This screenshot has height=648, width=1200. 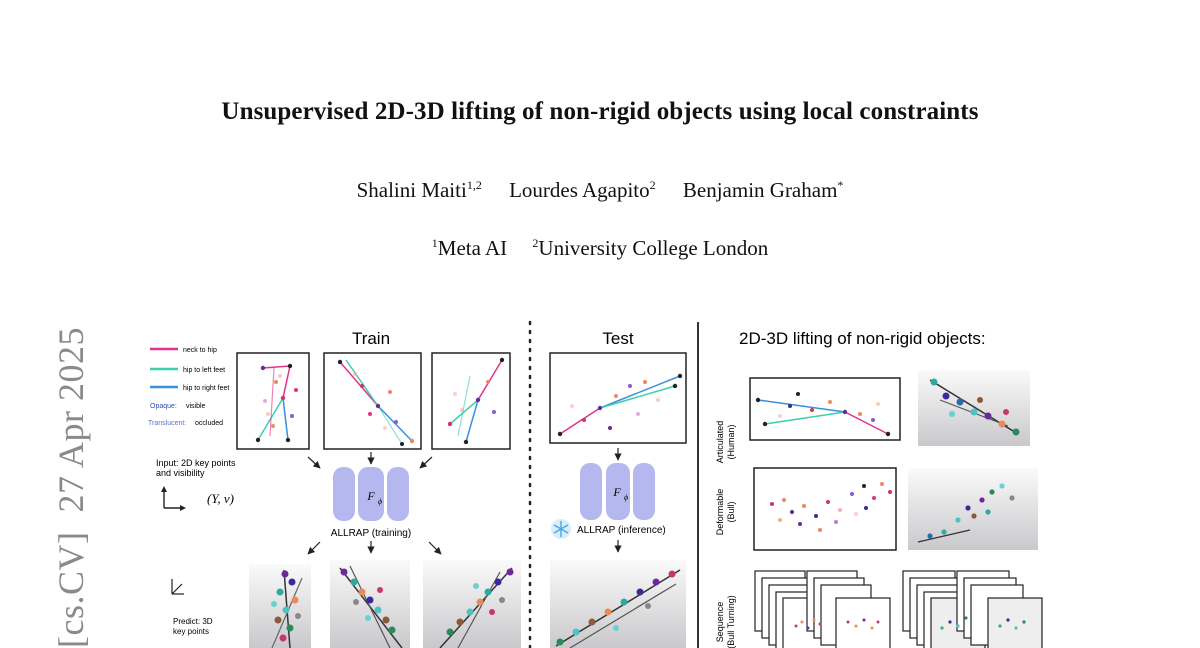 I want to click on row-label-sequence: Sequence (Bull Turning), so click(x=725, y=621).